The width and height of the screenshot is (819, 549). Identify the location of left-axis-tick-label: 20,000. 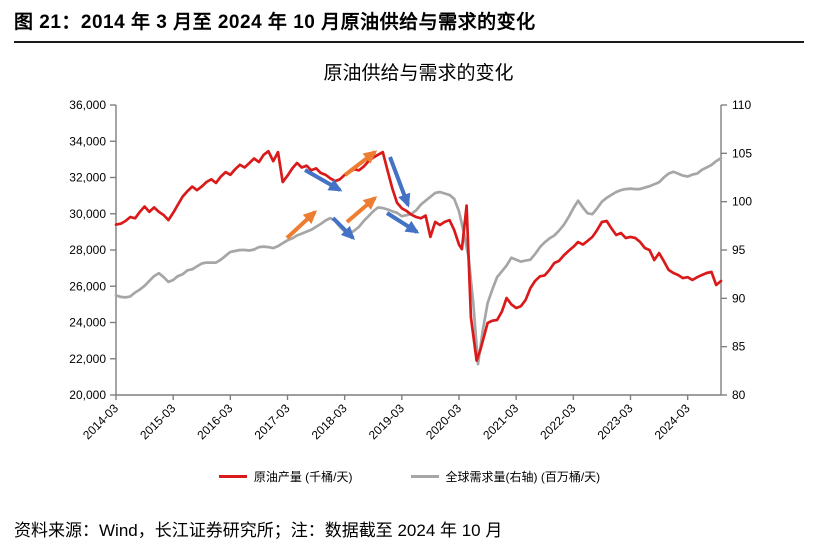
(87, 395).